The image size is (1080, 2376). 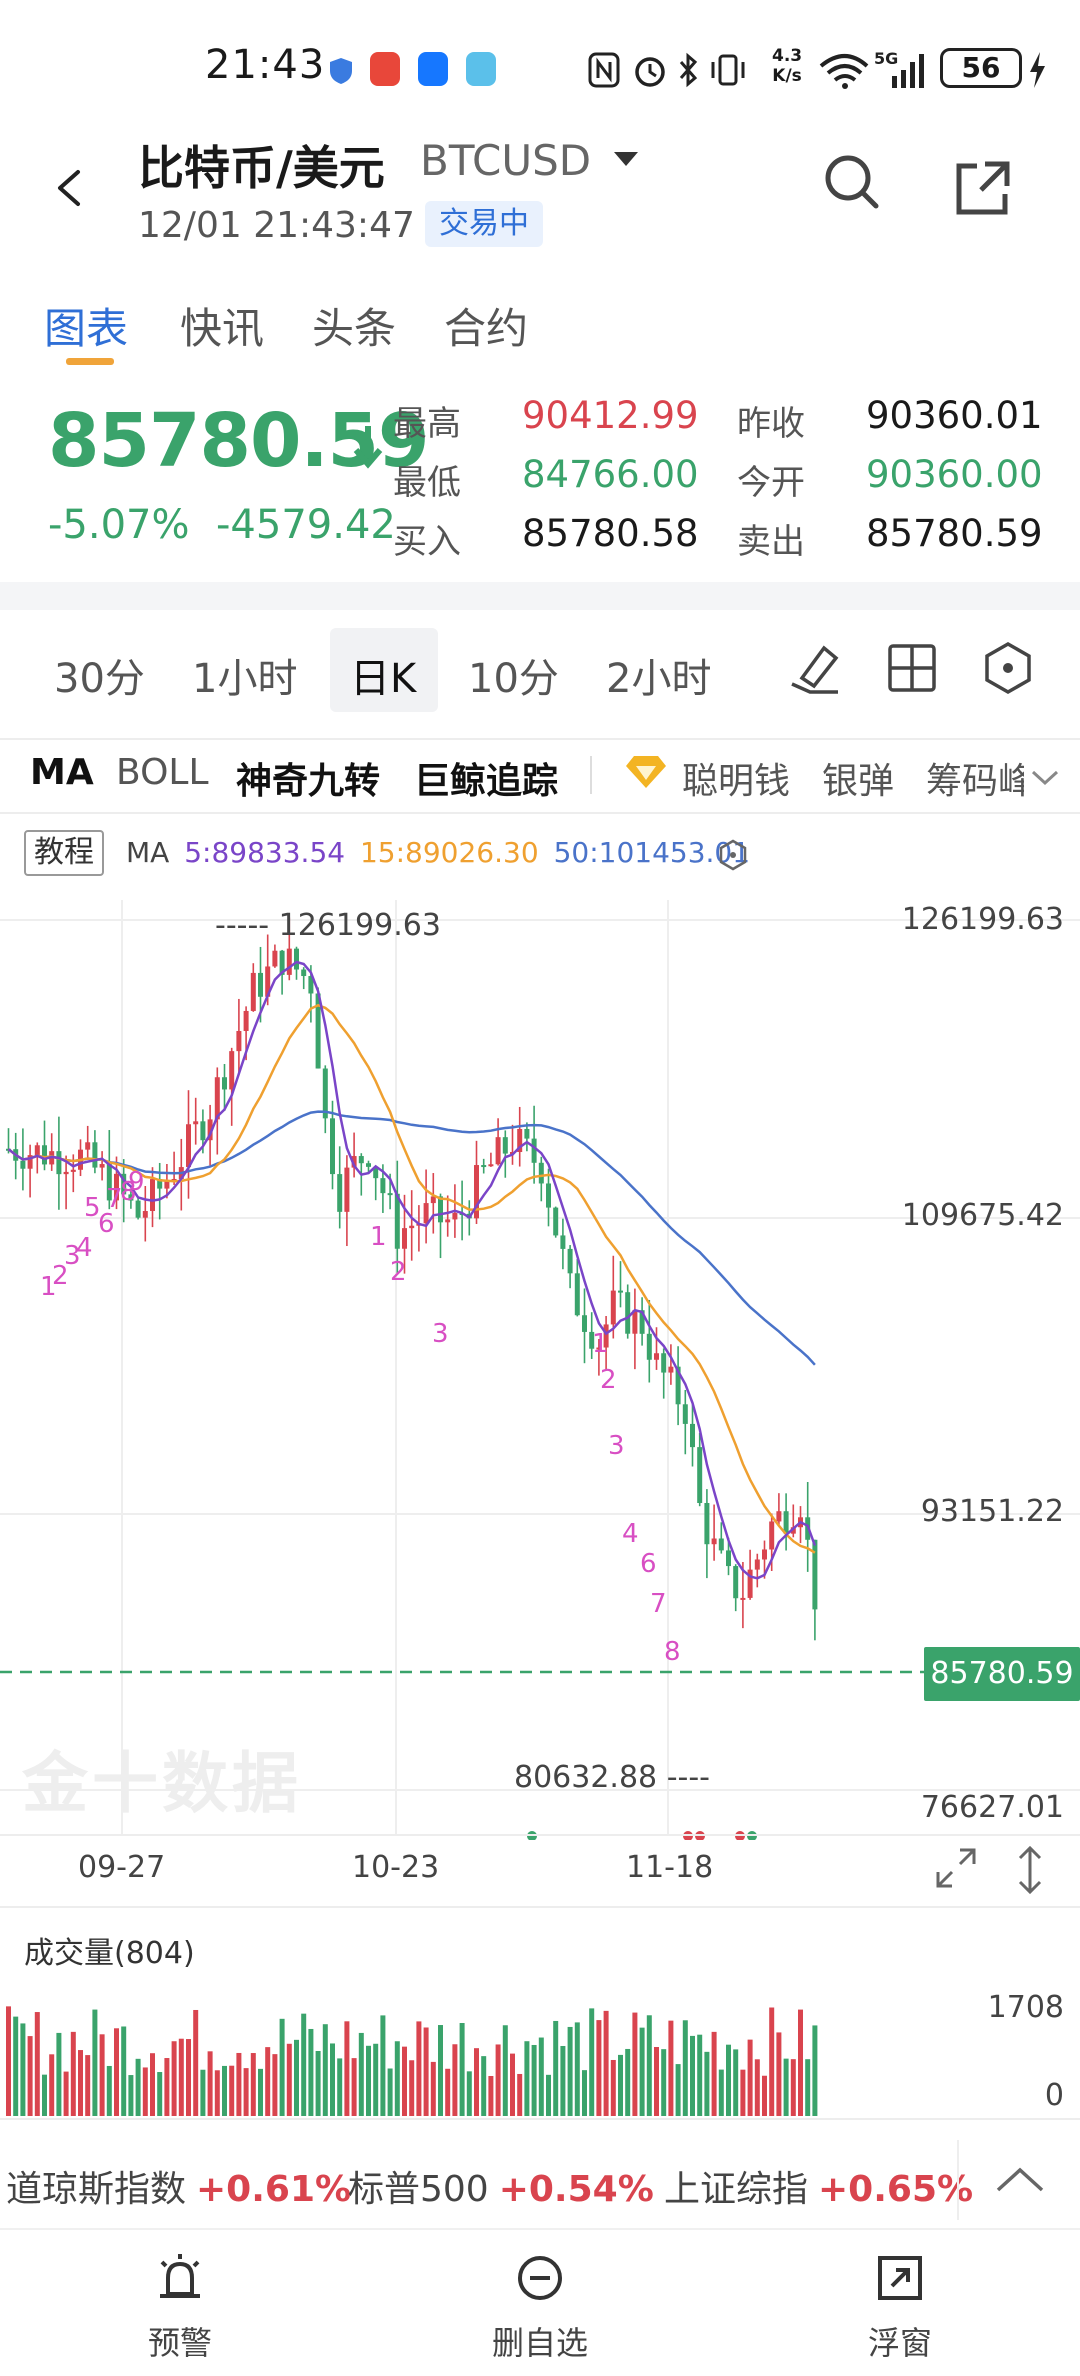 What do you see at coordinates (265, 852) in the screenshot?
I see `ma5-value: 5:89833.54` at bounding box center [265, 852].